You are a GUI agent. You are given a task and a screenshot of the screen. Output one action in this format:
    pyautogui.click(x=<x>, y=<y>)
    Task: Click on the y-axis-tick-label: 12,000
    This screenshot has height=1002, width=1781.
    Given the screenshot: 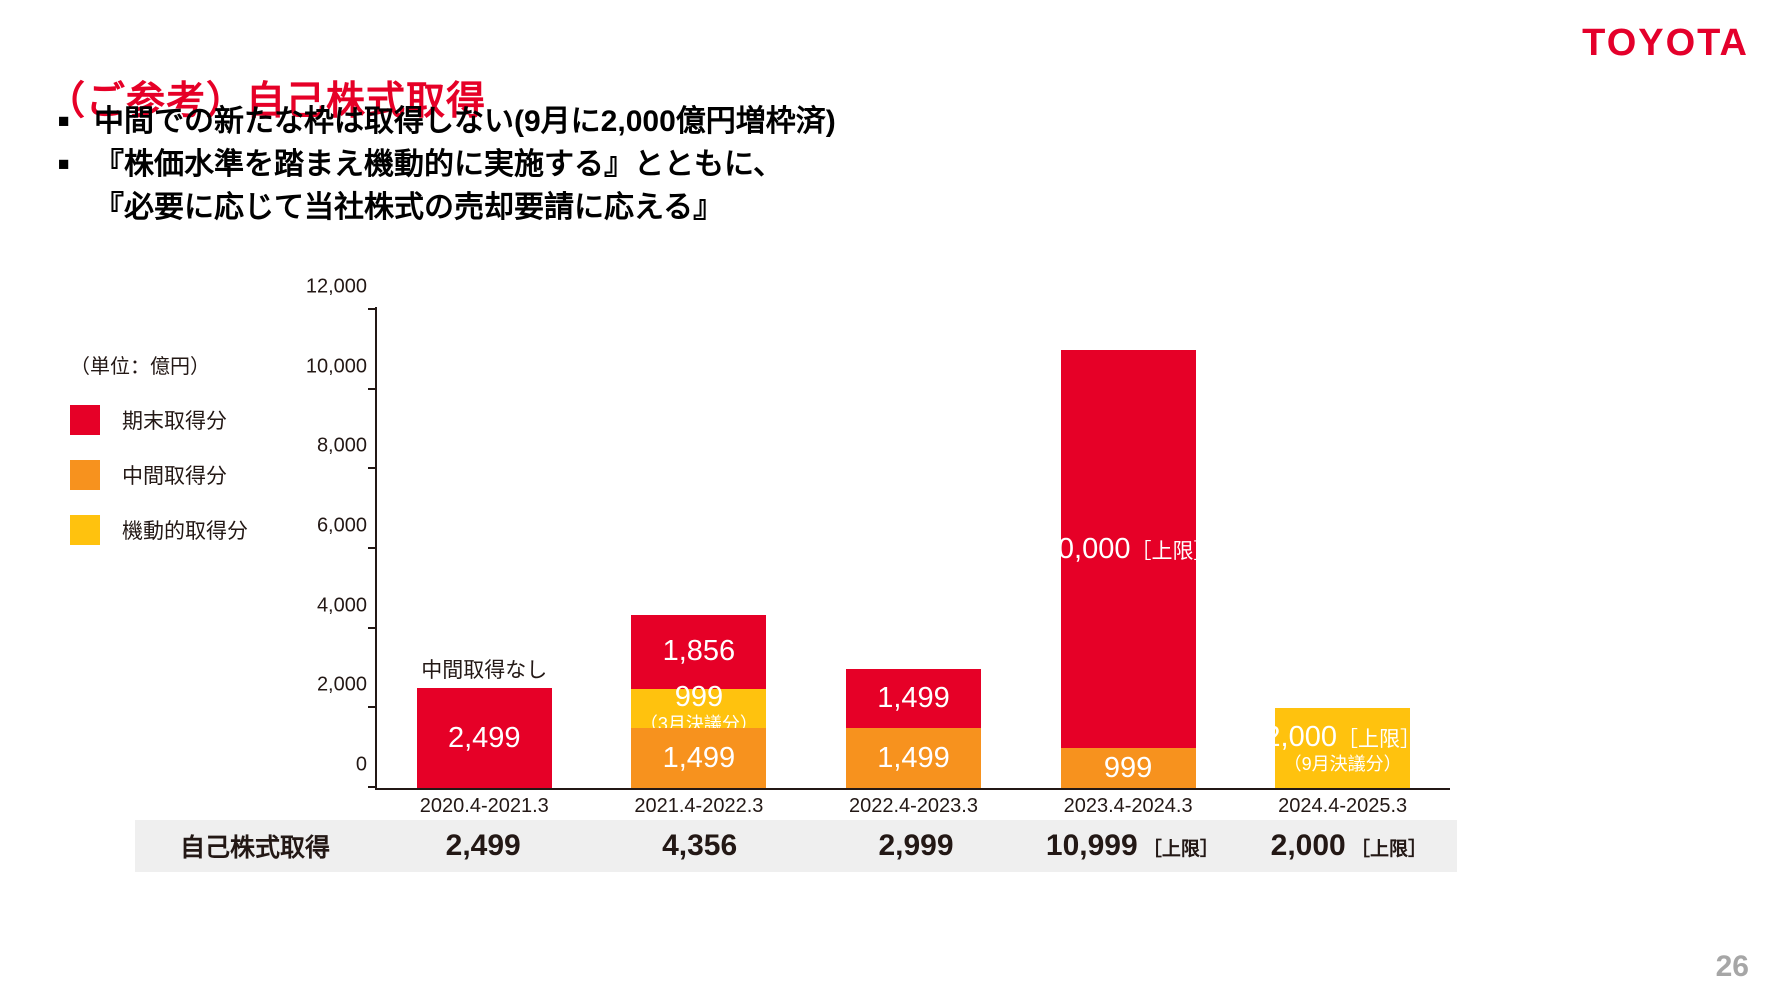 What is the action you would take?
    pyautogui.click(x=336, y=286)
    